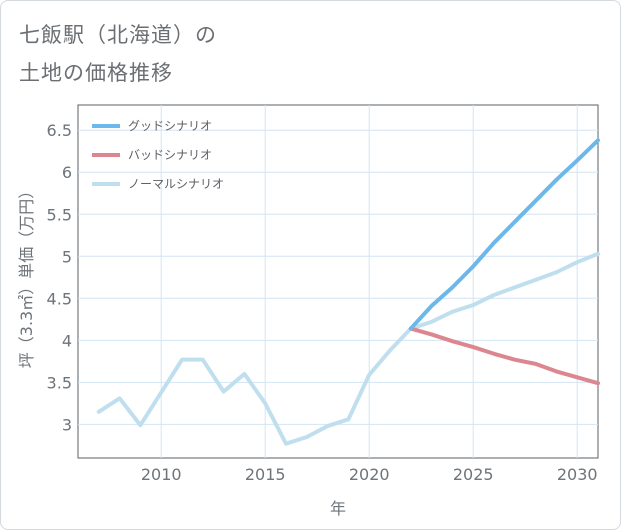  I want to click on y-tick-label: 3.5, so click(59, 382).